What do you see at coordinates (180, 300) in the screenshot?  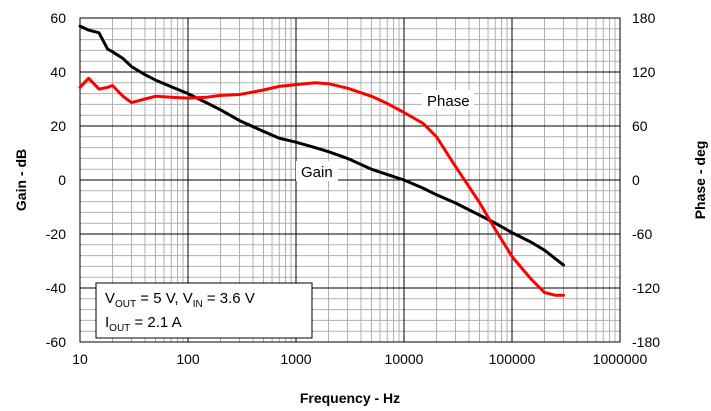 I see `condition-vout-vin: VOUT = 5 V, VIN = 3.6 V` at bounding box center [180, 300].